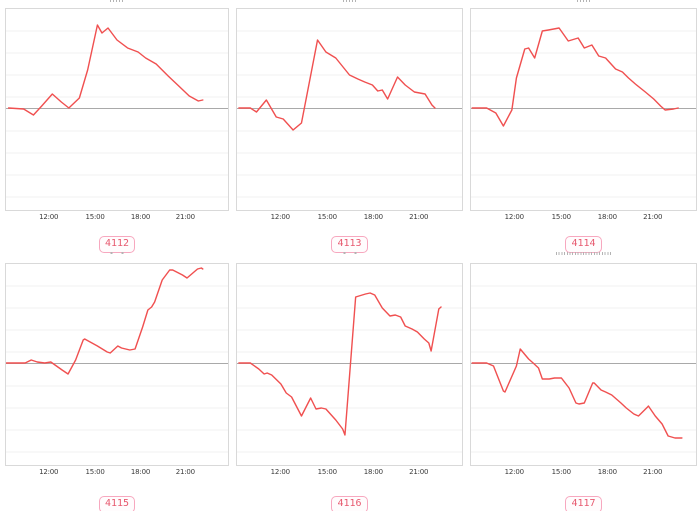 This screenshot has width=700, height=511. I want to click on chart-id-badge: 4117, so click(583, 503).